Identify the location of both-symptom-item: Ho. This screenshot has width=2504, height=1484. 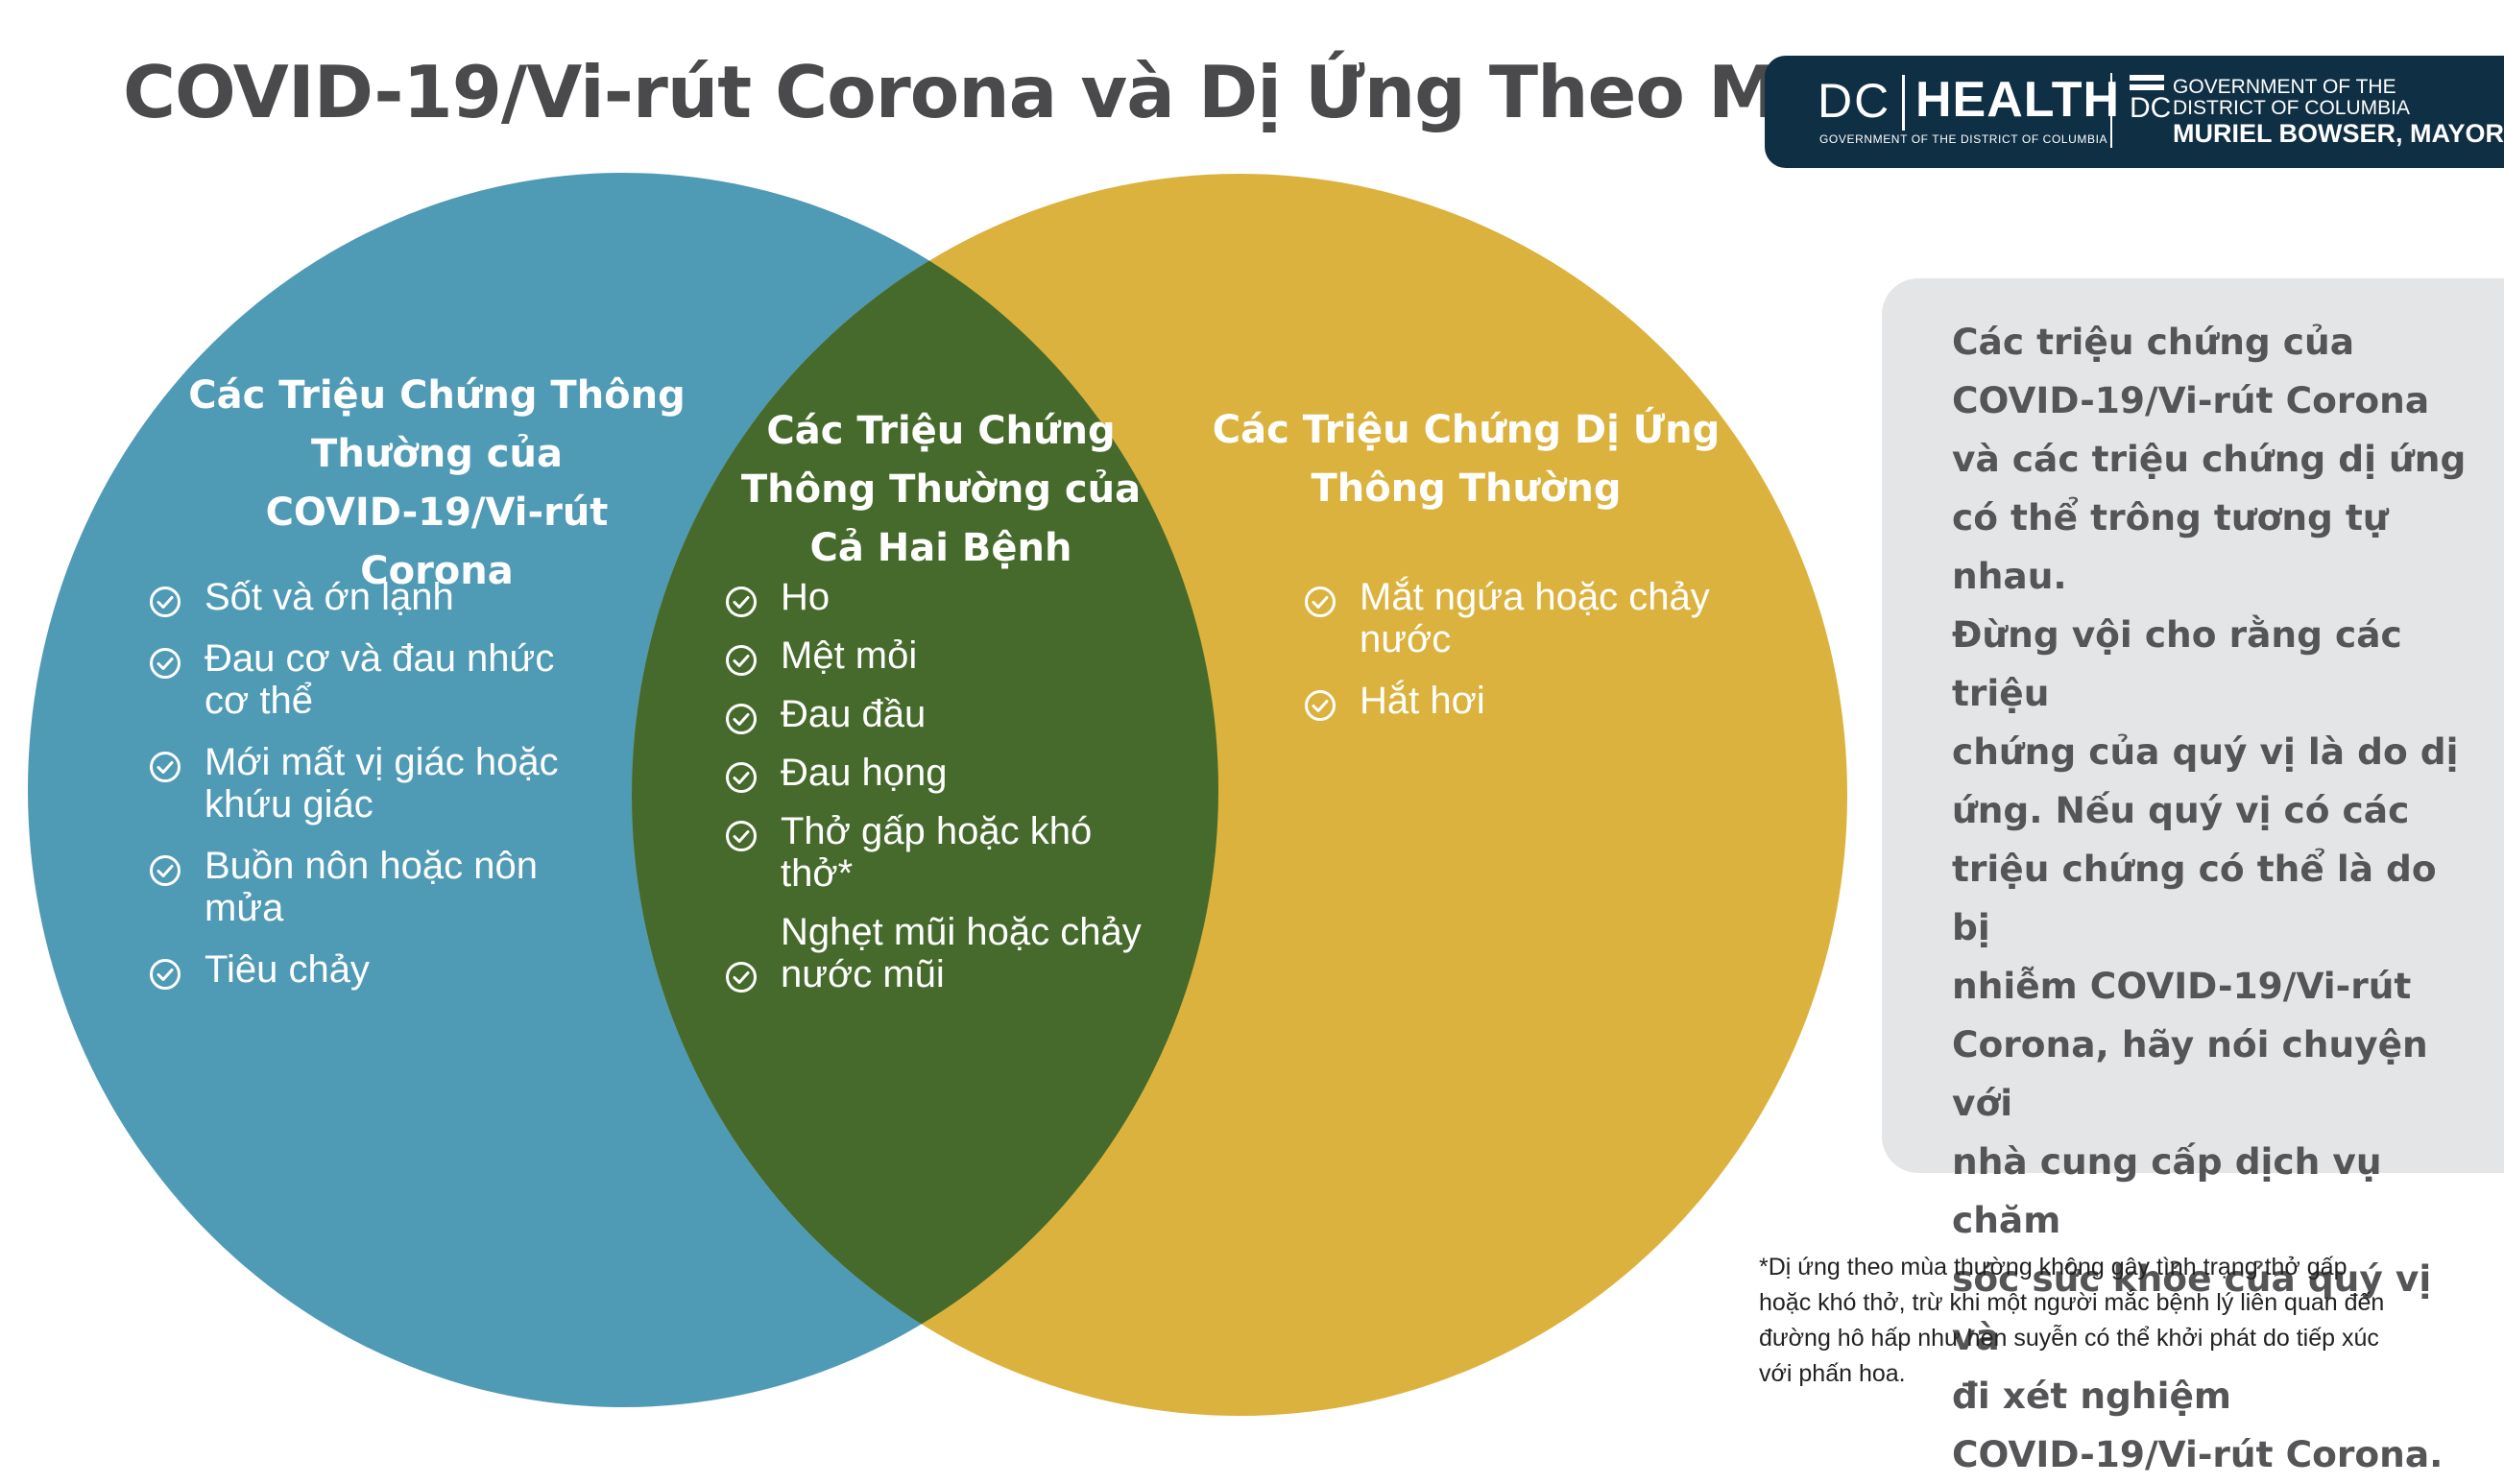
(974, 597).